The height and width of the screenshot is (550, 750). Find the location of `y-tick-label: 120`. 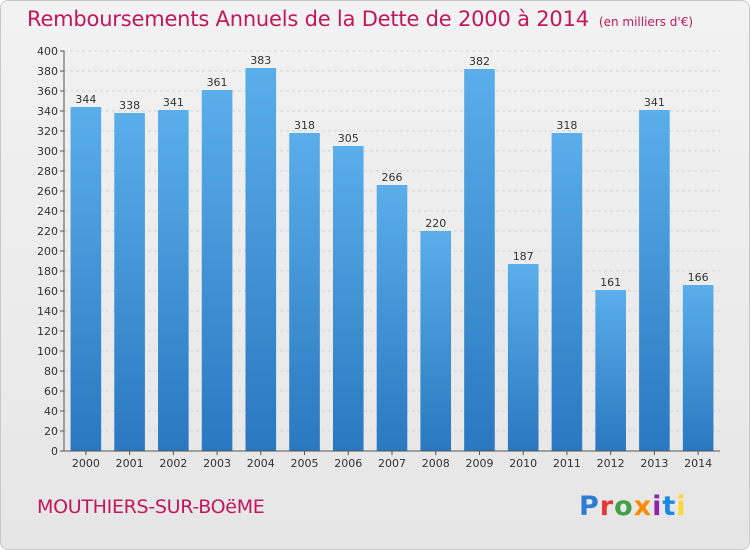

y-tick-label: 120 is located at coordinates (47, 331).